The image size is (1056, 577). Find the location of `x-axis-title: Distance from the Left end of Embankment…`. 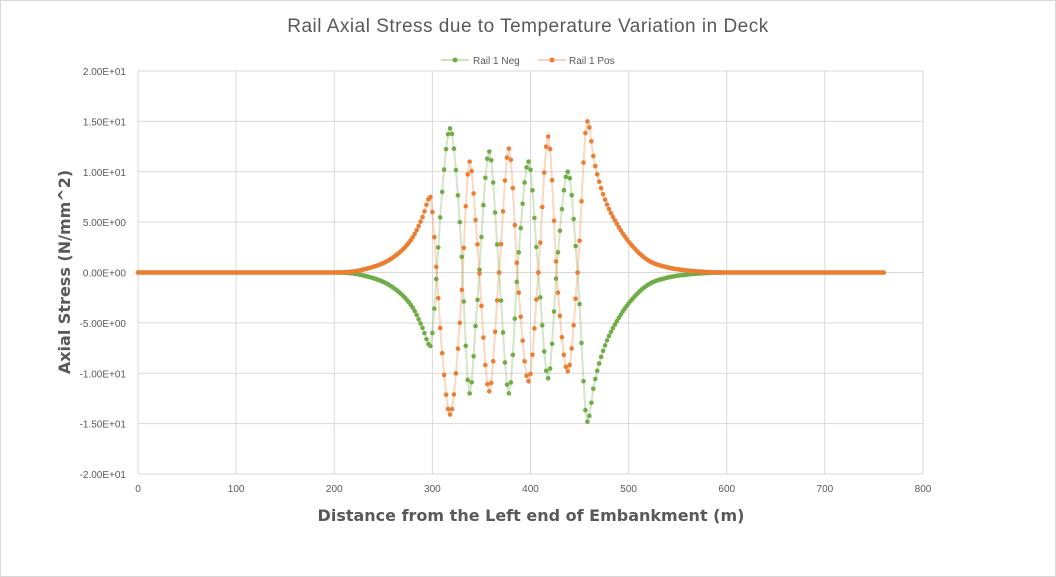

x-axis-title: Distance from the Left end of Embankment… is located at coordinates (531, 515).